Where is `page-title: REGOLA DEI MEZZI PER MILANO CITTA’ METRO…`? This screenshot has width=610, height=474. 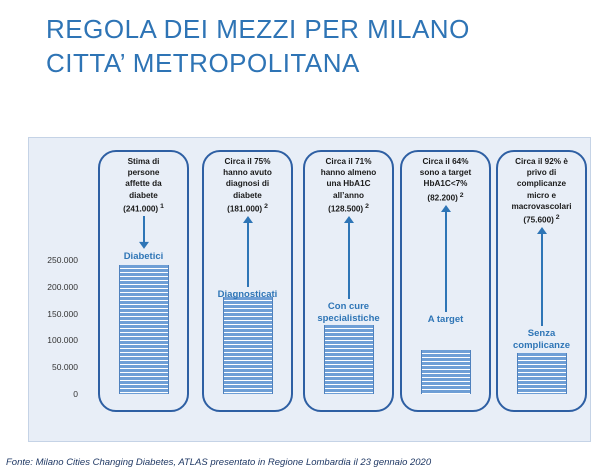 page-title: REGOLA DEI MEZZI PER MILANO CITTA’ METRO… is located at coordinates (258, 46).